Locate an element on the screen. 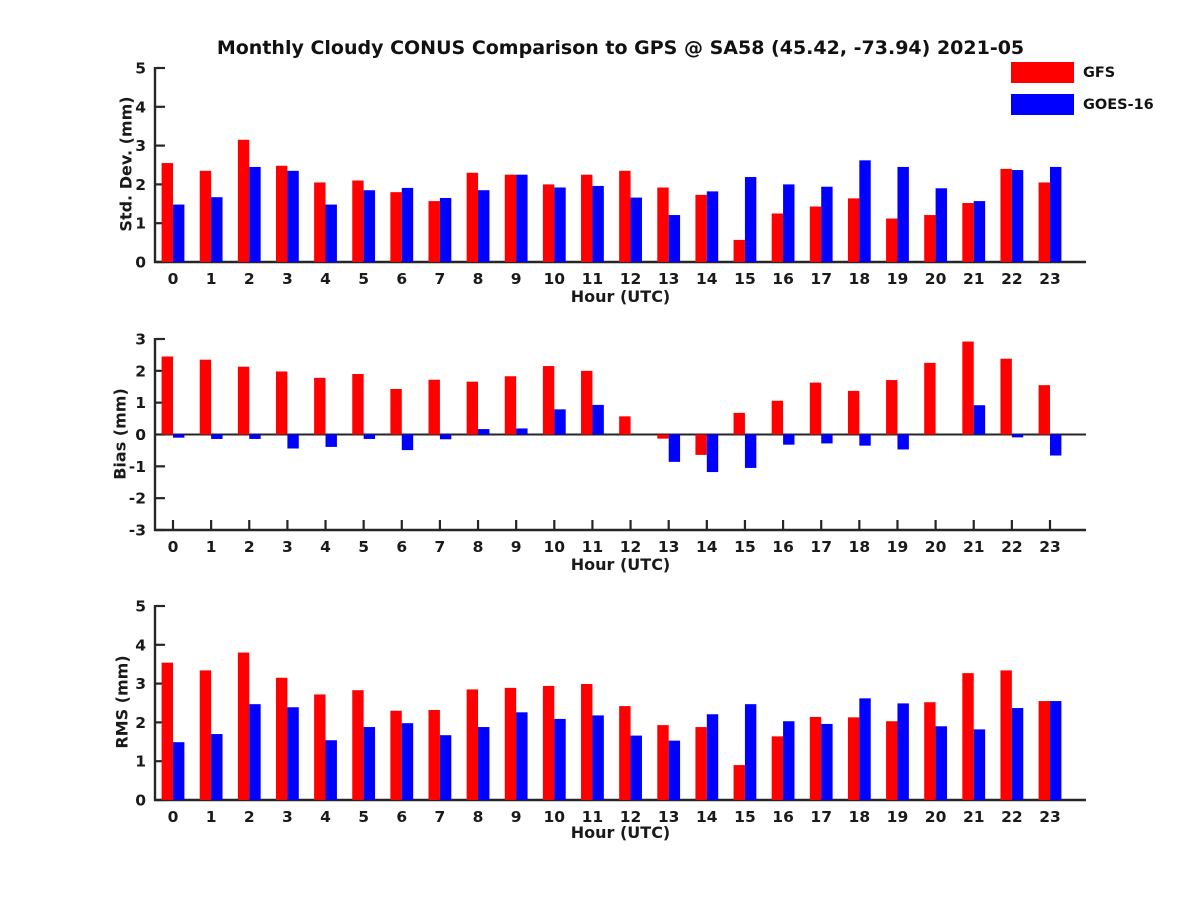 This screenshot has width=1200, height=900. svg-text: 21 is located at coordinates (974, 817).